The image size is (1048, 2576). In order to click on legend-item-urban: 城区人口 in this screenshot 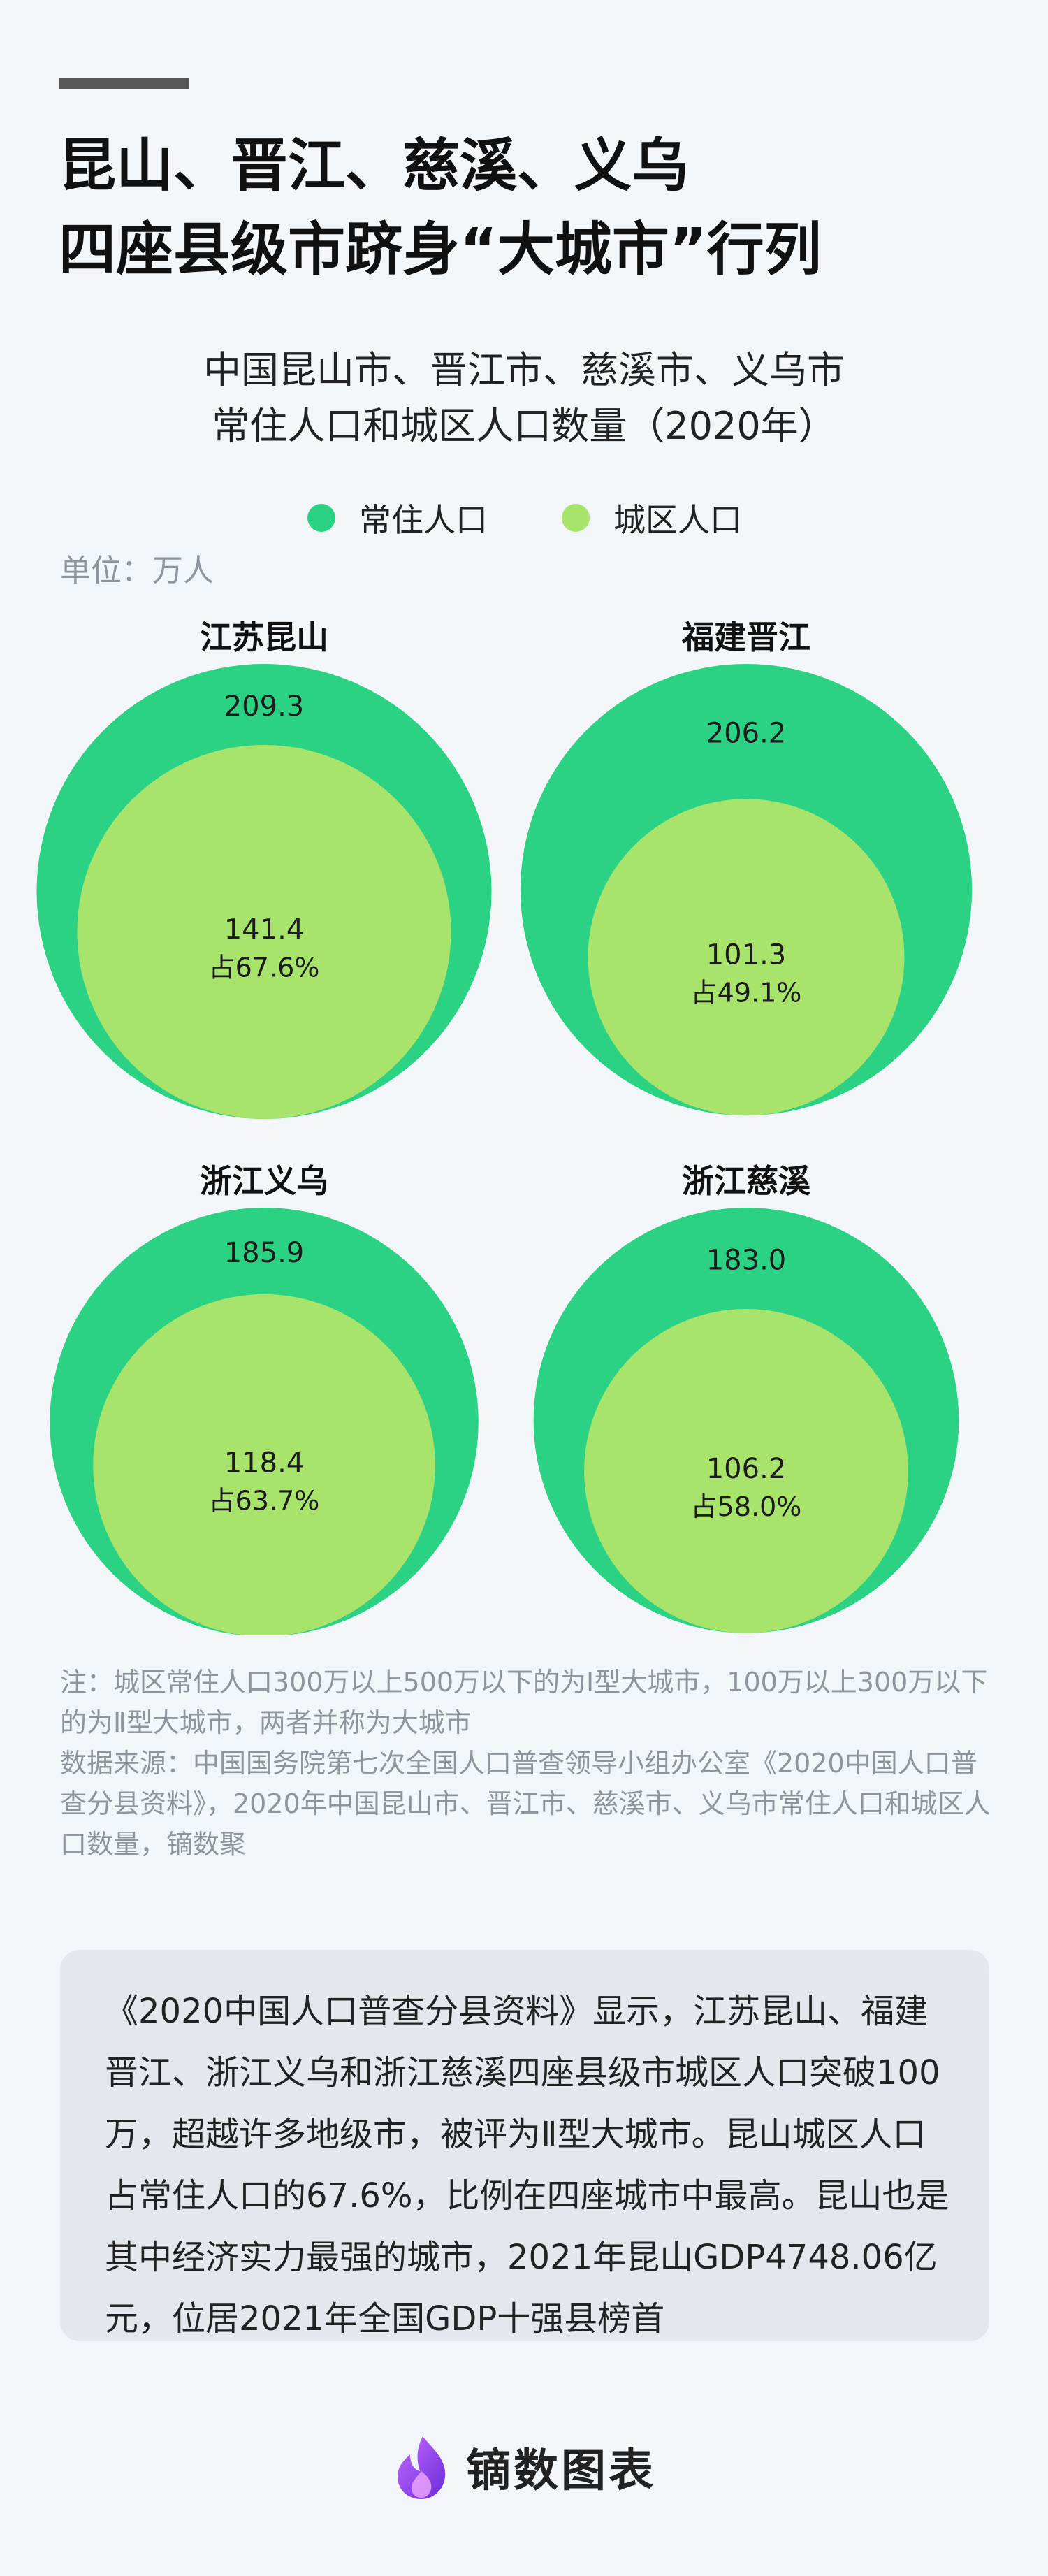, I will do `click(652, 517)`.